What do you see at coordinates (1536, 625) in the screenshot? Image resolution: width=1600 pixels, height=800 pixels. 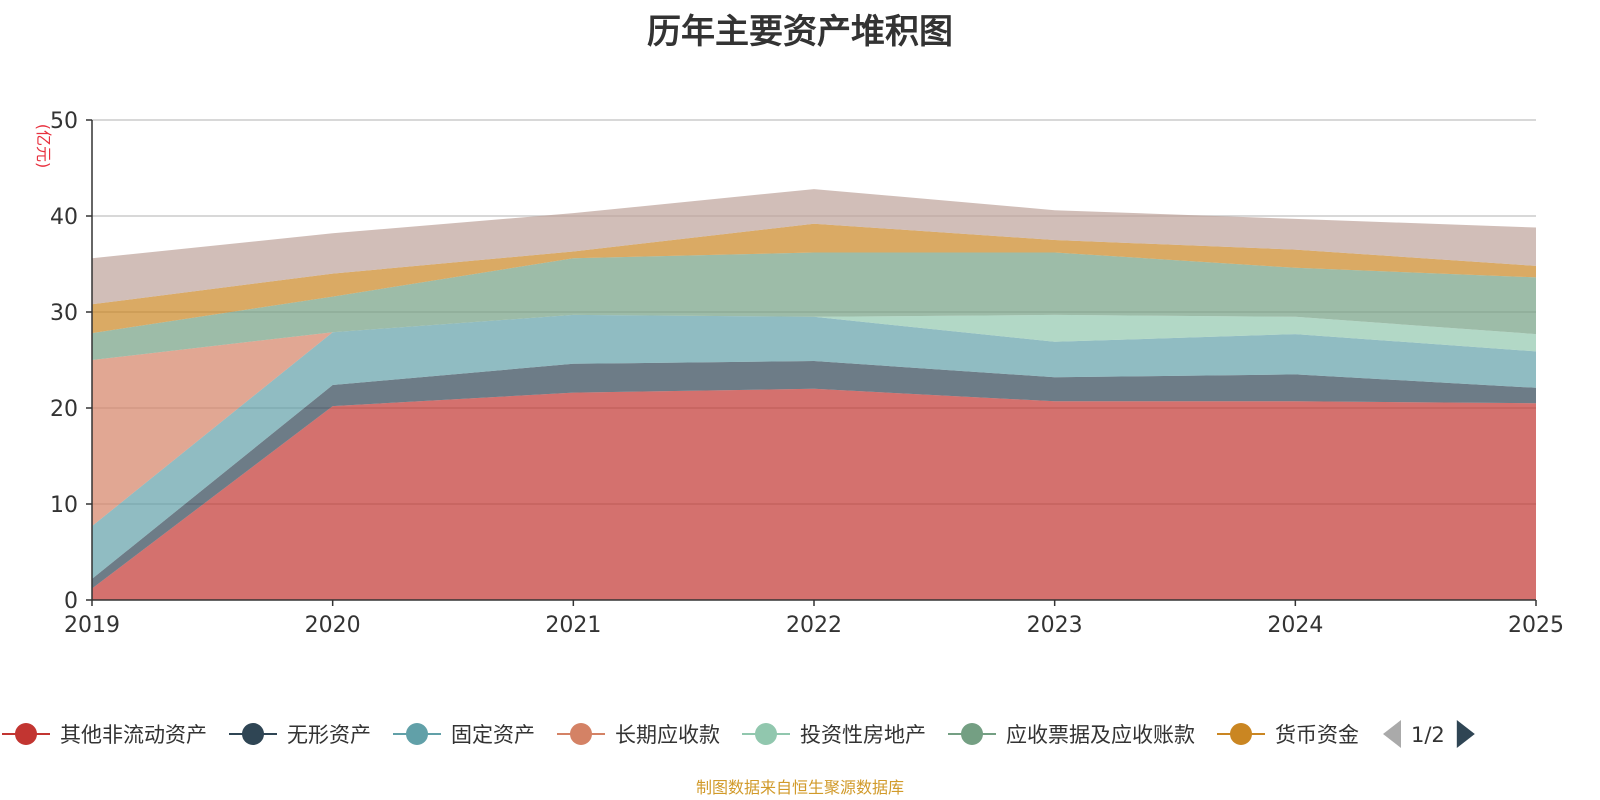 I see `x-tick-label: 2025` at bounding box center [1536, 625].